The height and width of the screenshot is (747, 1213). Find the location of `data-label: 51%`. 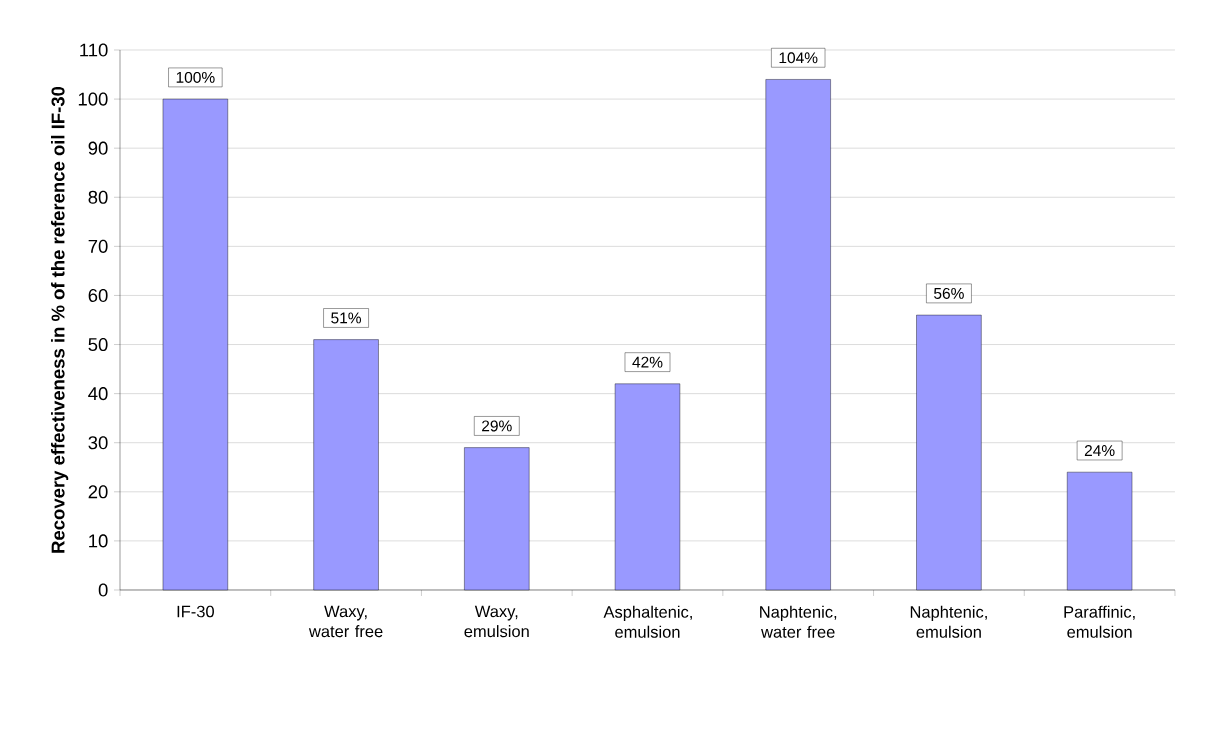

data-label: 51% is located at coordinates (346, 318).